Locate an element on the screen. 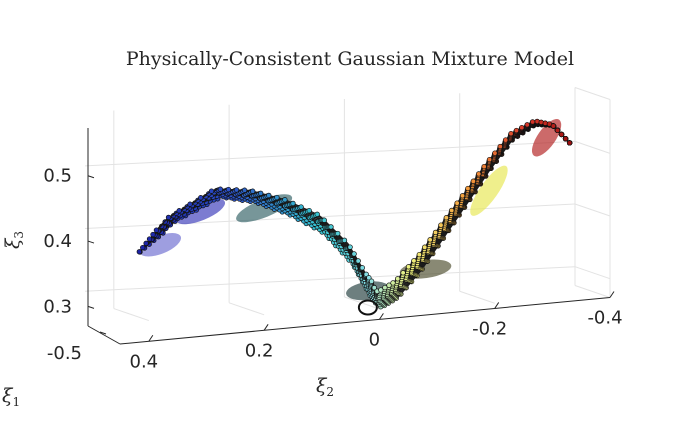 Image resolution: width=676 pixels, height=442 pixels. z-axis-label: ξ3 is located at coordinates (14, 240).